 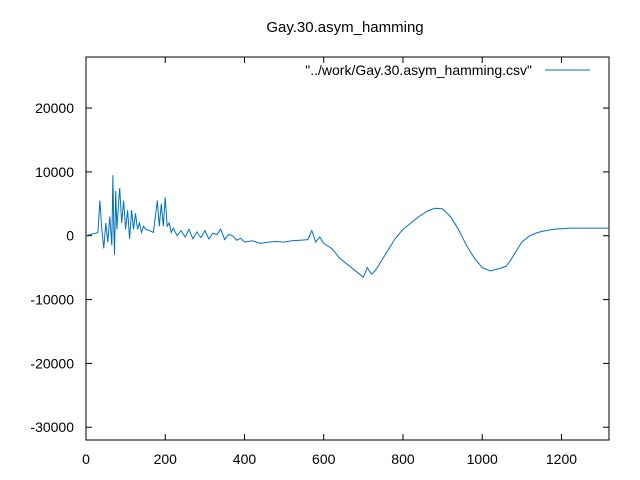 What do you see at coordinates (54, 108) in the screenshot?
I see `y-tick-label: 20000` at bounding box center [54, 108].